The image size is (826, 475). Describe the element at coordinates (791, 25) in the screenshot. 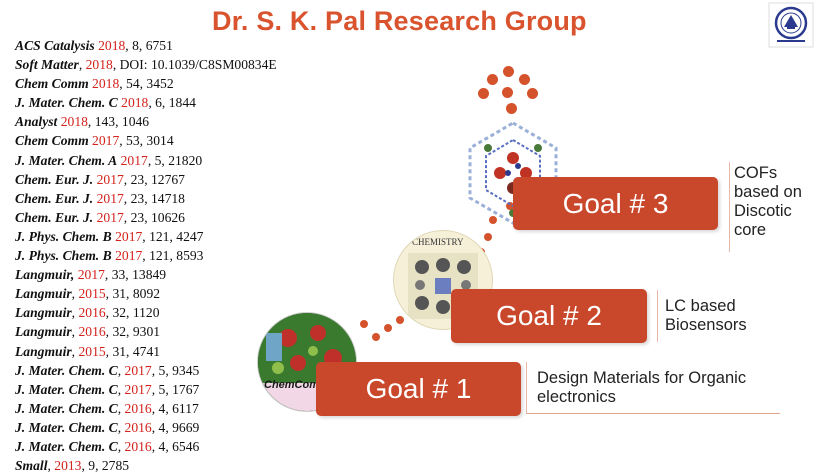

I see `institute-logo` at that location.